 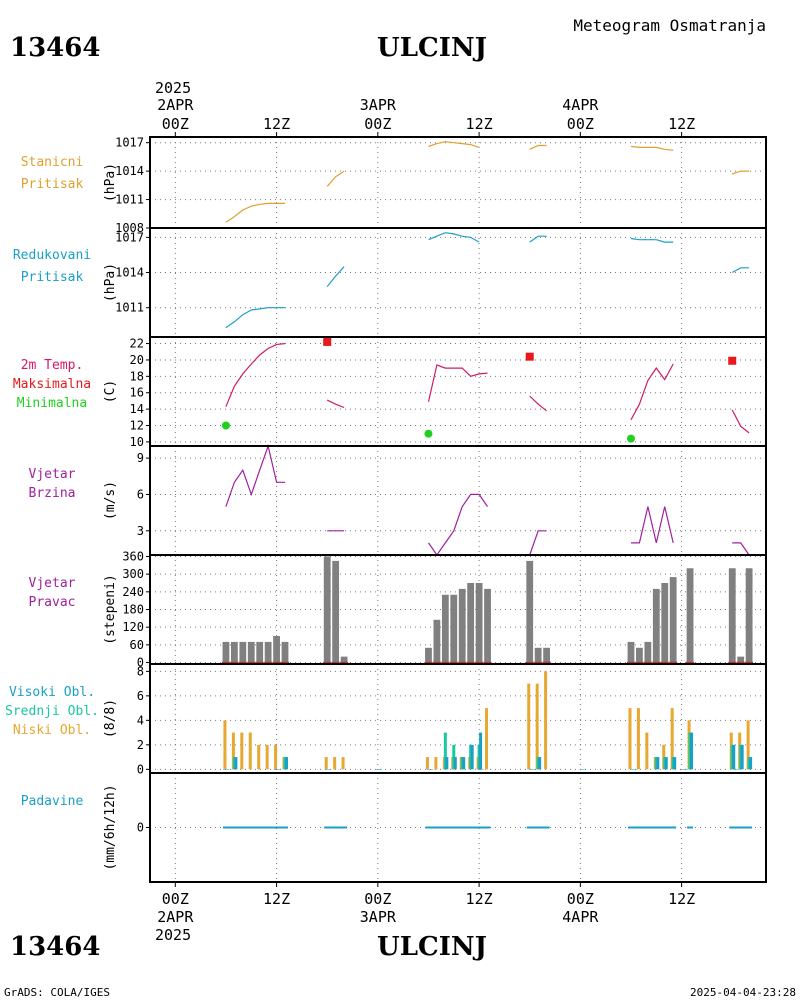 What do you see at coordinates (129, 228) in the screenshot?
I see `y-tick-label: 1008` at bounding box center [129, 228].